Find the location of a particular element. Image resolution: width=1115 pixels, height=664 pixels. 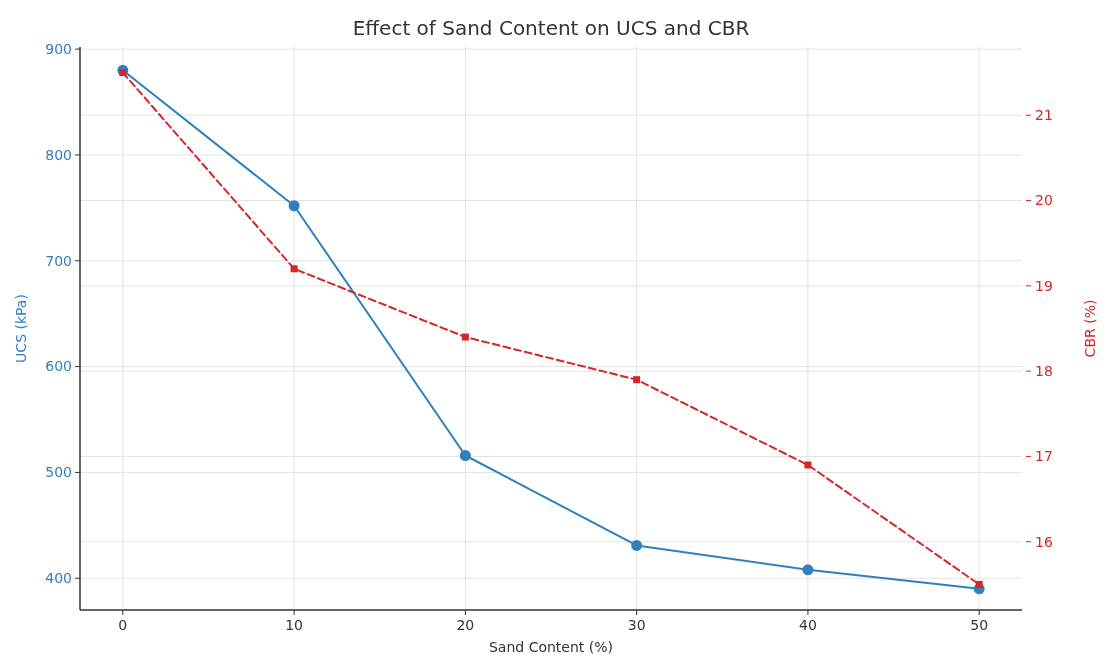

x-tick-label: 50 is located at coordinates (979, 625).